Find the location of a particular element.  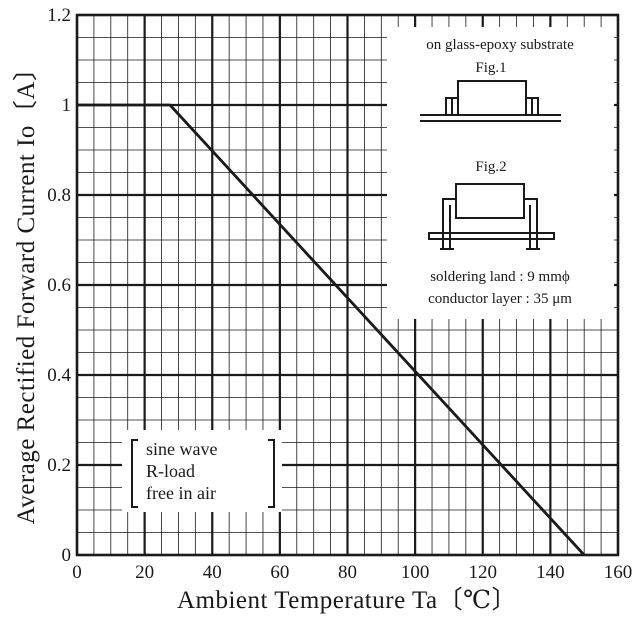

y-tick-label: 0.6 is located at coordinates (59, 285).